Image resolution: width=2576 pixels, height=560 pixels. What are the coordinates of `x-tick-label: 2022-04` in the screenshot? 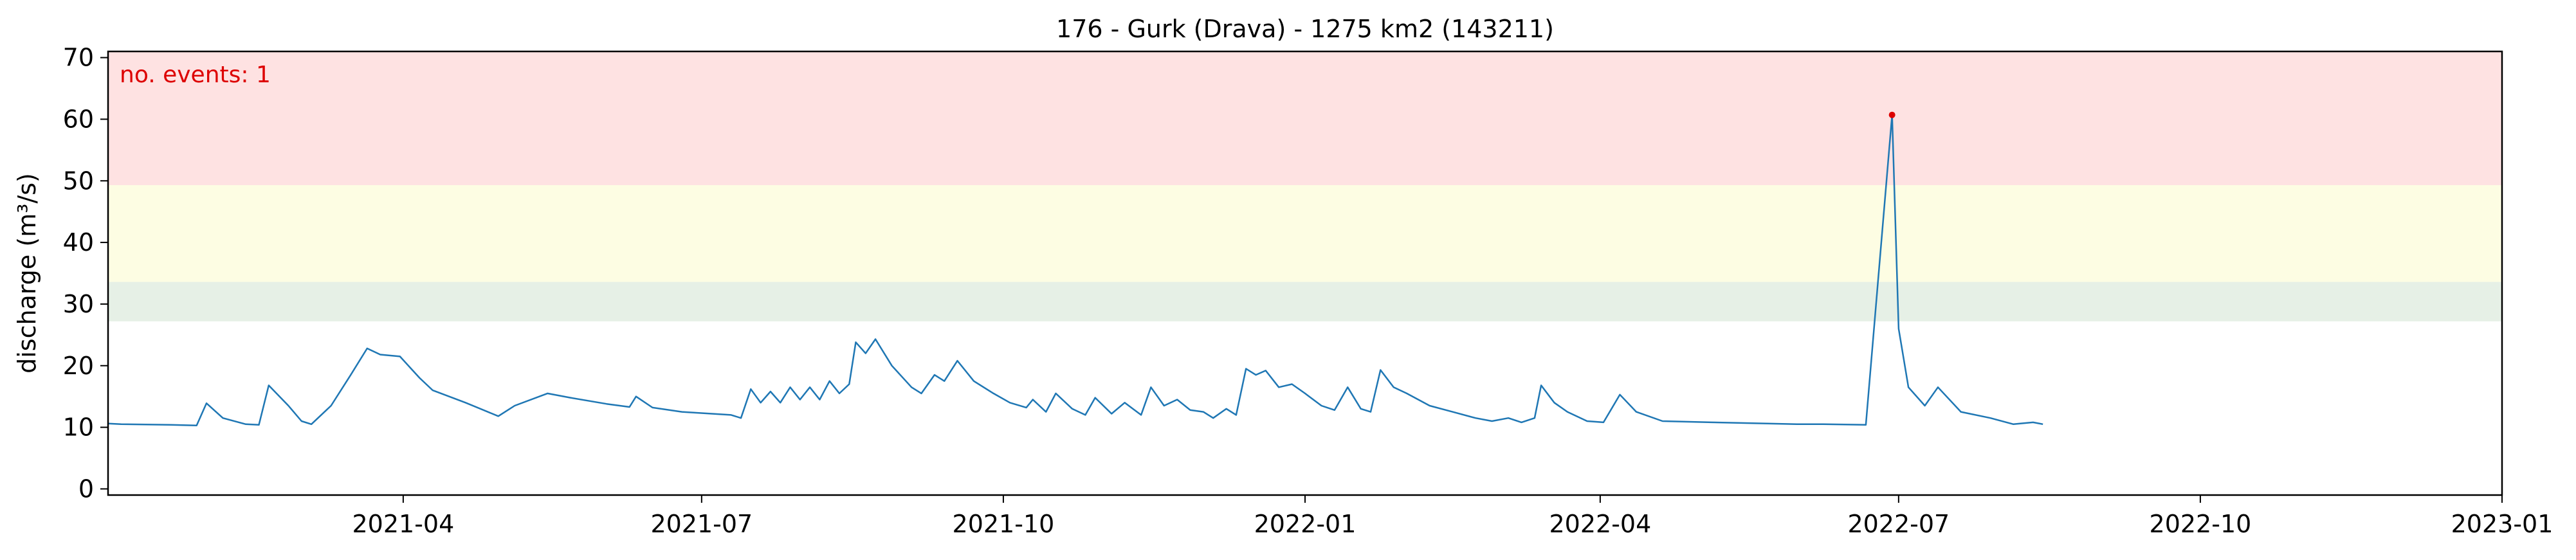 It's located at (1600, 524).